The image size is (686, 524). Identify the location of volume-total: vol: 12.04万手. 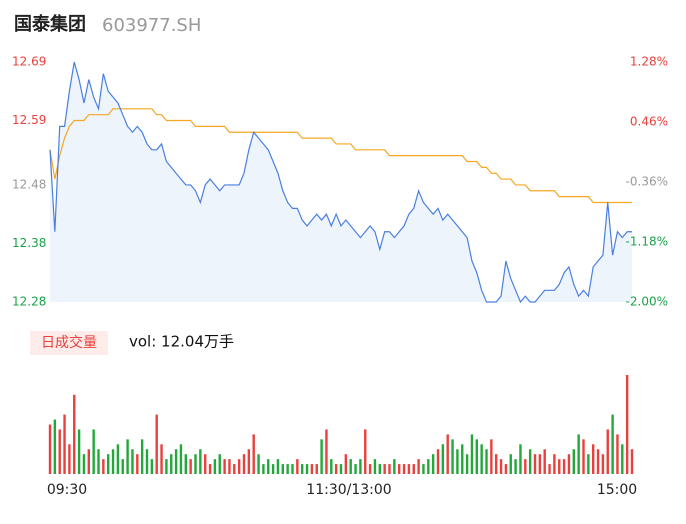
(181, 342).